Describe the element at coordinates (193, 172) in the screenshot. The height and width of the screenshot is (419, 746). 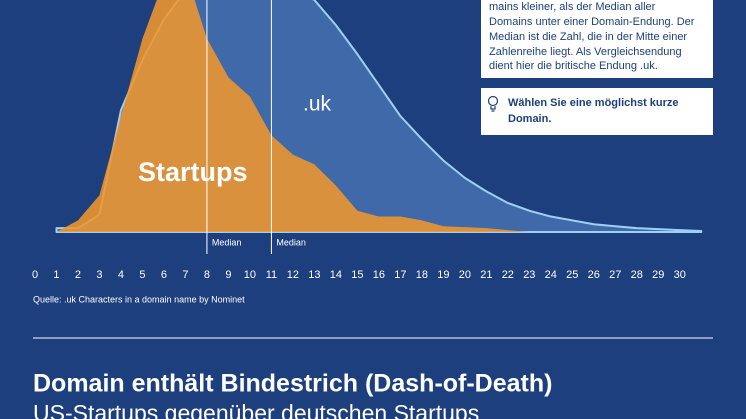
I see `series-label: Startups` at that location.